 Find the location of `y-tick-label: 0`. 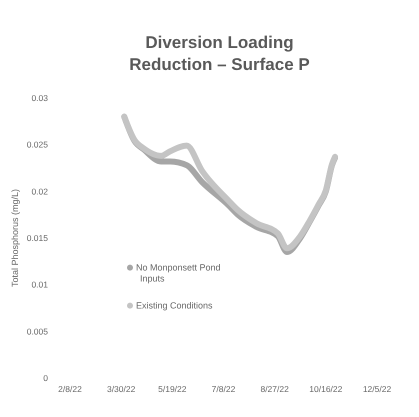

y-tick-label: 0 is located at coordinates (45, 378).